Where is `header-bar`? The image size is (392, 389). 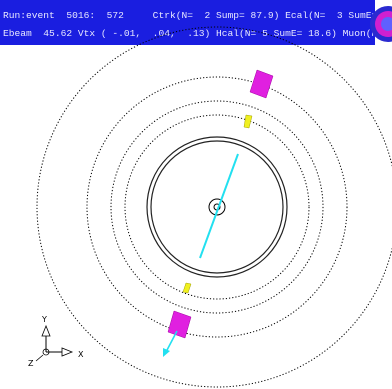
header-bar is located at coordinates (187, 22).